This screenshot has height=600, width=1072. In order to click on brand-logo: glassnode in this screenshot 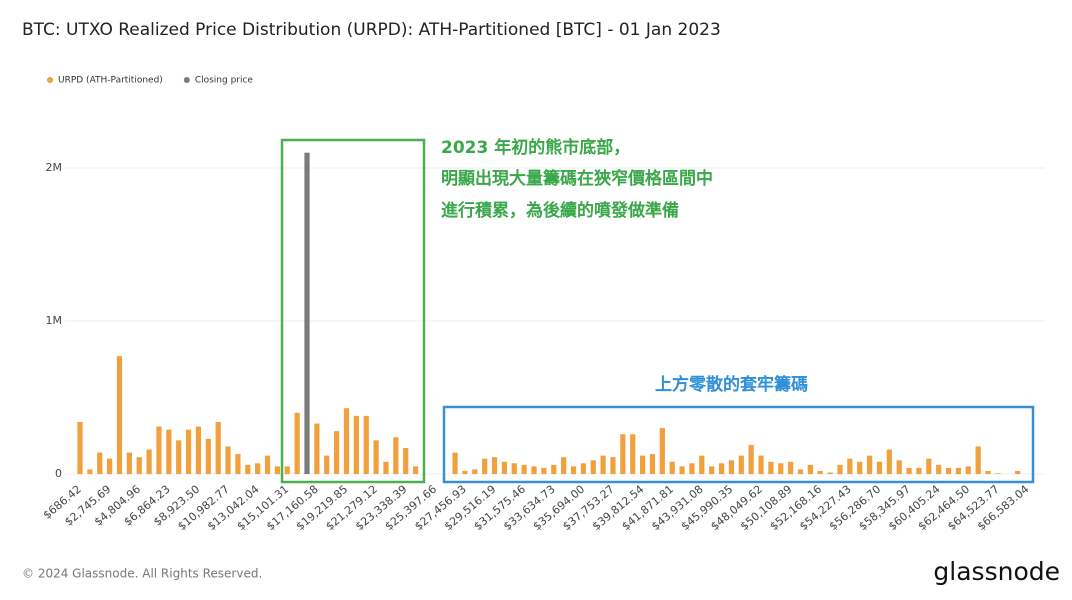, I will do `click(996, 571)`.